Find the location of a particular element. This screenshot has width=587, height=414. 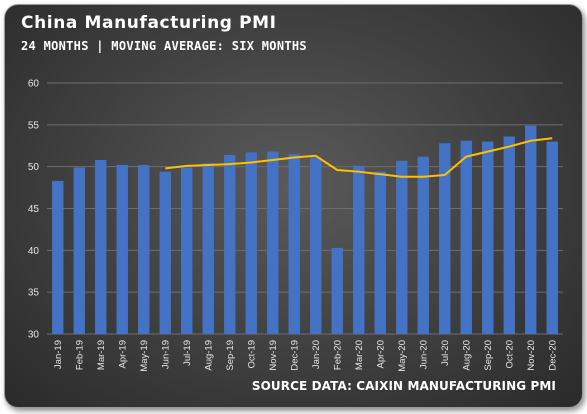

x-tick-label: Oct-20 is located at coordinates (509, 354).